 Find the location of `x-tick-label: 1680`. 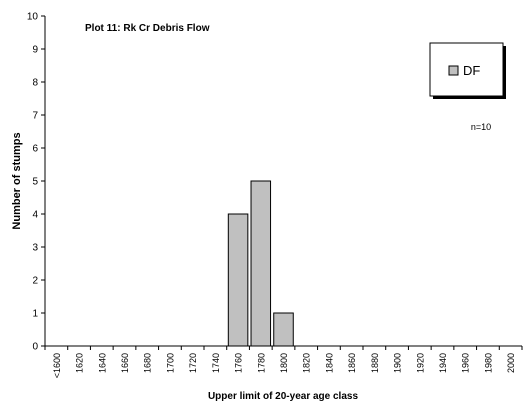

x-tick-label: 1680 is located at coordinates (148, 363).